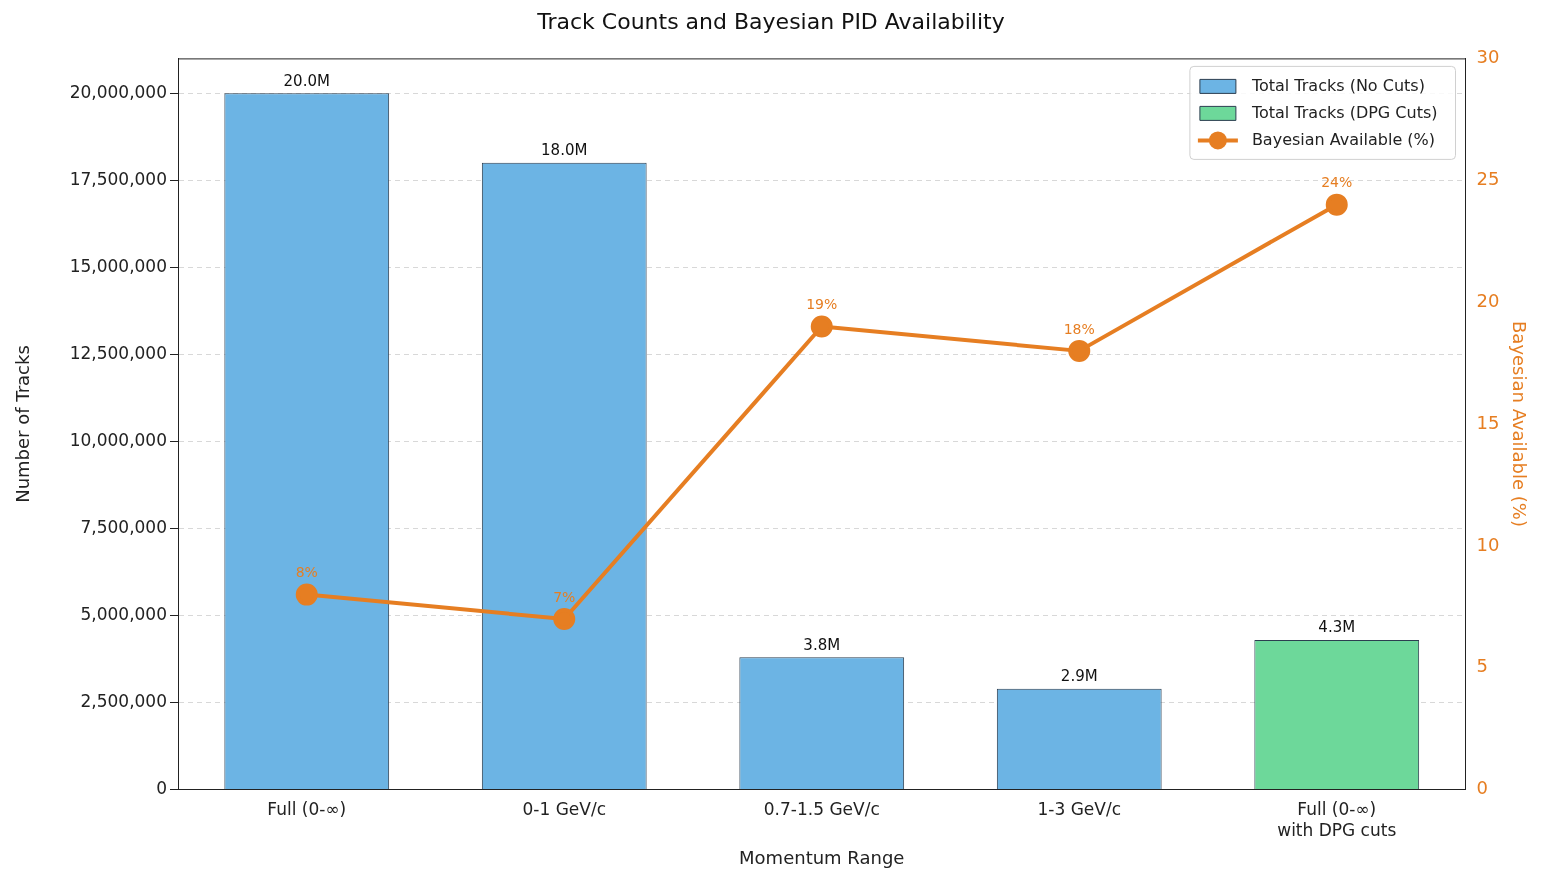  What do you see at coordinates (564, 596) in the screenshot?
I see `data-label: 7%` at bounding box center [564, 596].